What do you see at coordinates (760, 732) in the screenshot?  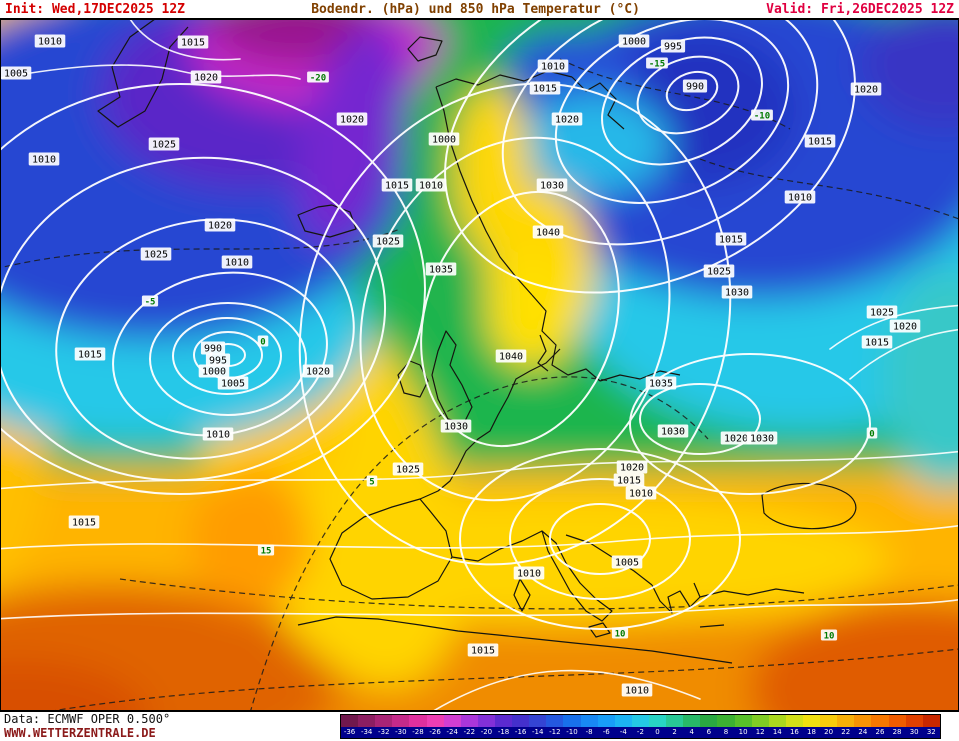 I see `colorbar-tick-label: 12` at bounding box center [760, 732].